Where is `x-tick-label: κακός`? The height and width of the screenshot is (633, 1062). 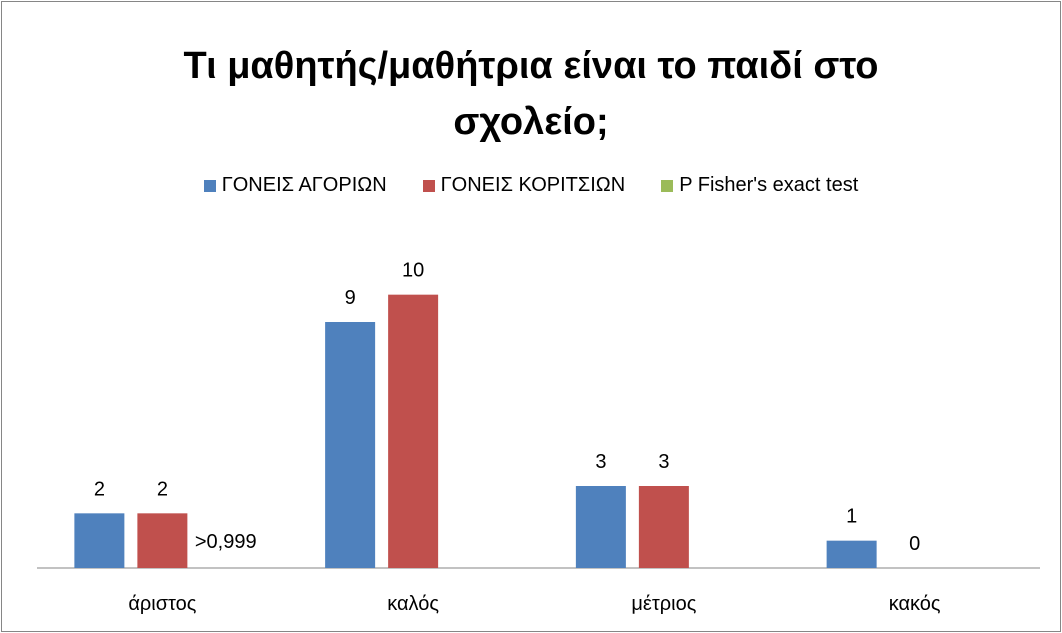
x-tick-label: κακός is located at coordinates (915, 604).